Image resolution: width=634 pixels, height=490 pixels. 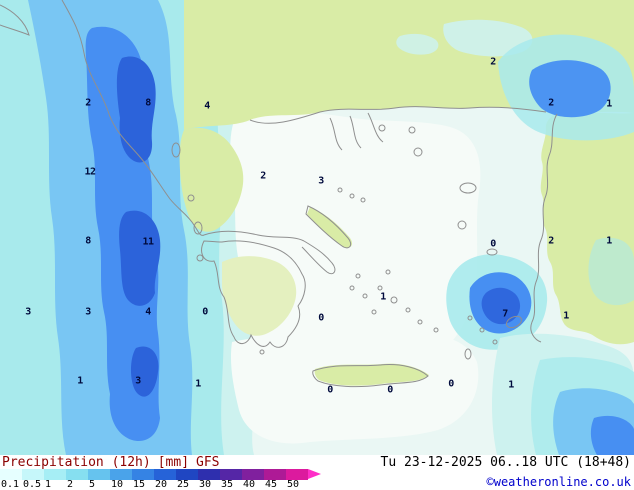 I want to click on scale-label: 10, so click(x=117, y=484).